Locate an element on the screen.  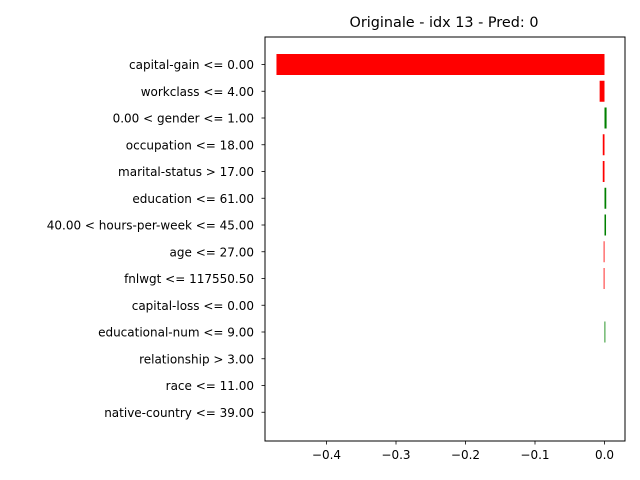
y-tick-label: relationship > 3.00 is located at coordinates (196, 359).